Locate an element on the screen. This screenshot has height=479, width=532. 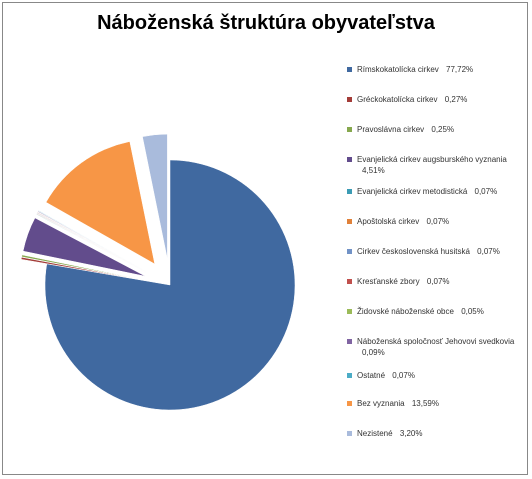
legend-item: Pravoslávna cirkev 0,25% is located at coordinates (432, 129).